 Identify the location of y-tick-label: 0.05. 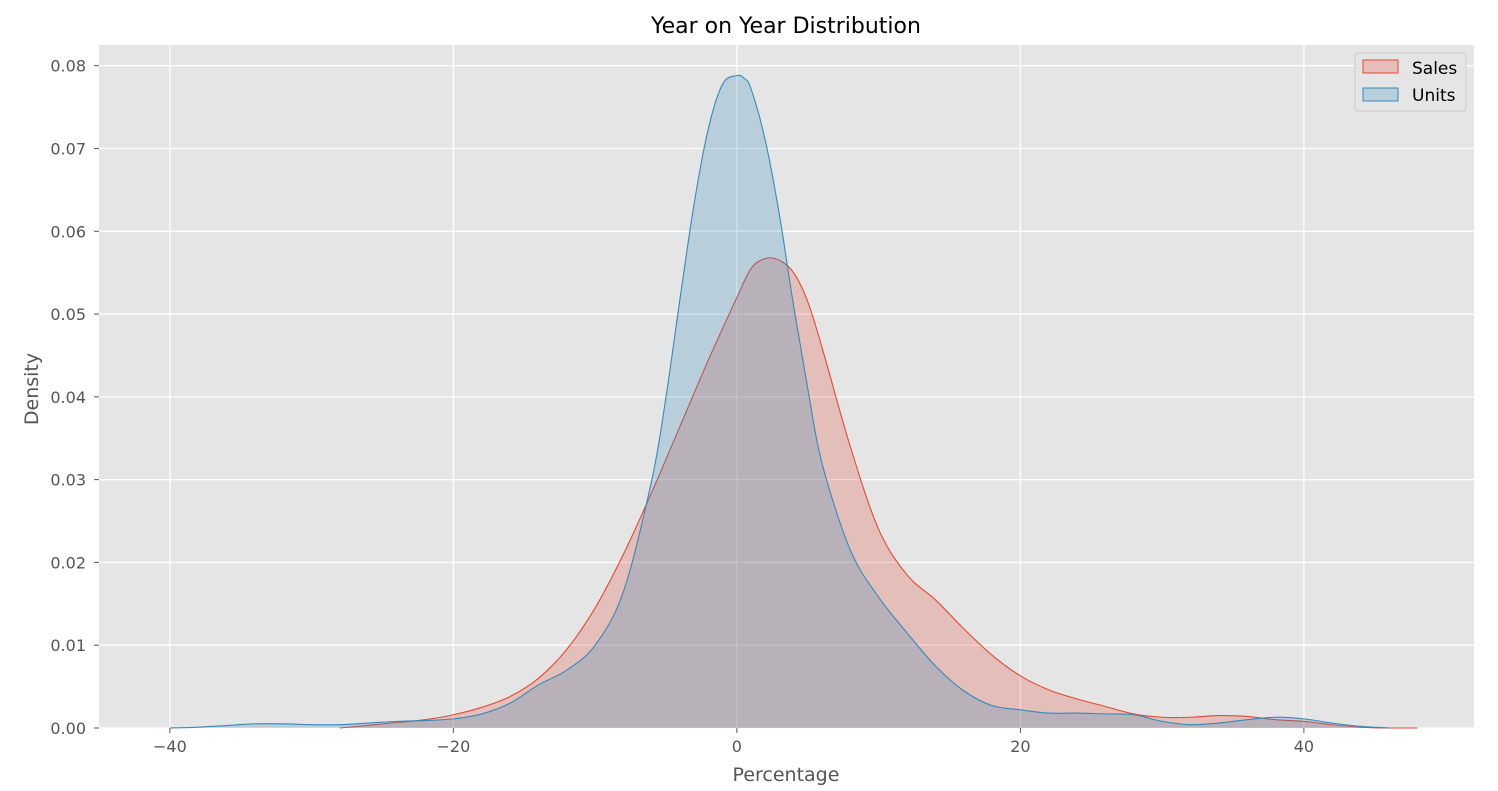
(68, 314).